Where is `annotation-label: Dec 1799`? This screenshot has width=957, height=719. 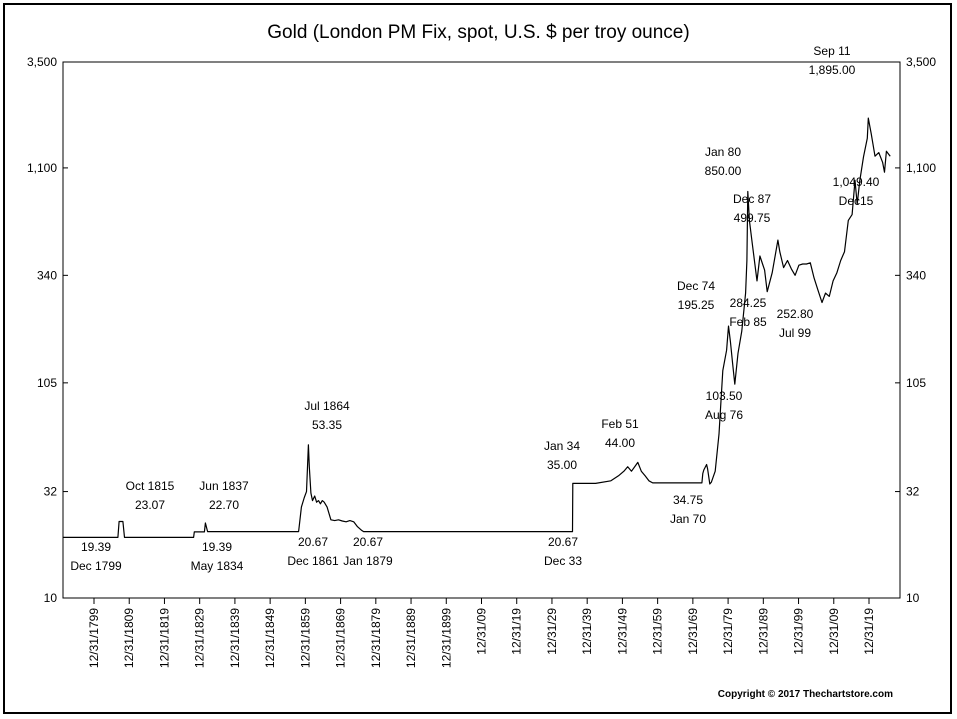
annotation-label: Dec 1799 is located at coordinates (96, 566).